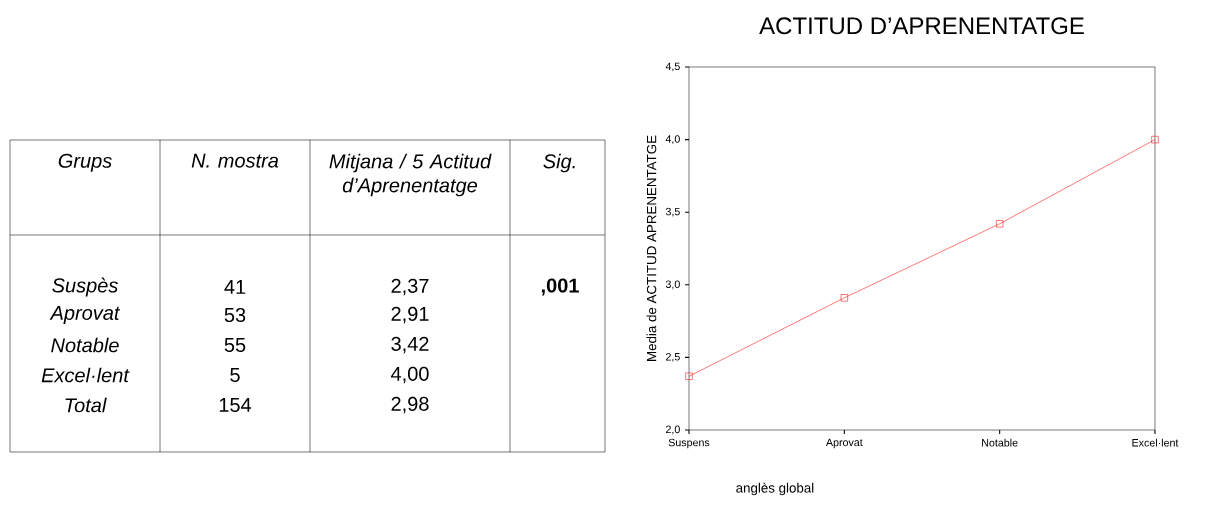  I want to click on text: Aprovat, so click(85, 315).